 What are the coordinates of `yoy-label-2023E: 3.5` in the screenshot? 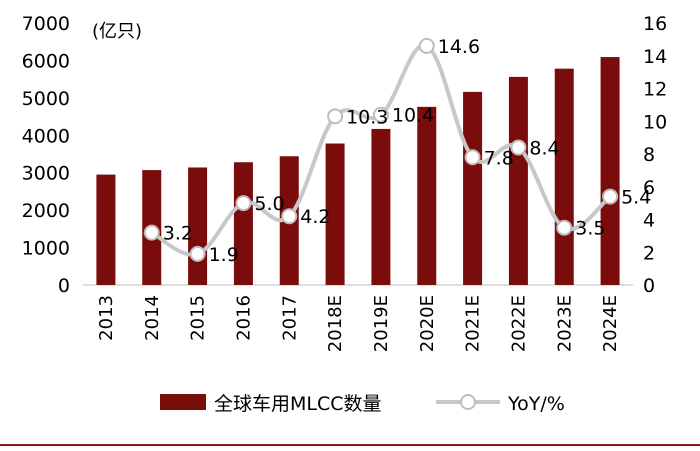 It's located at (590, 229).